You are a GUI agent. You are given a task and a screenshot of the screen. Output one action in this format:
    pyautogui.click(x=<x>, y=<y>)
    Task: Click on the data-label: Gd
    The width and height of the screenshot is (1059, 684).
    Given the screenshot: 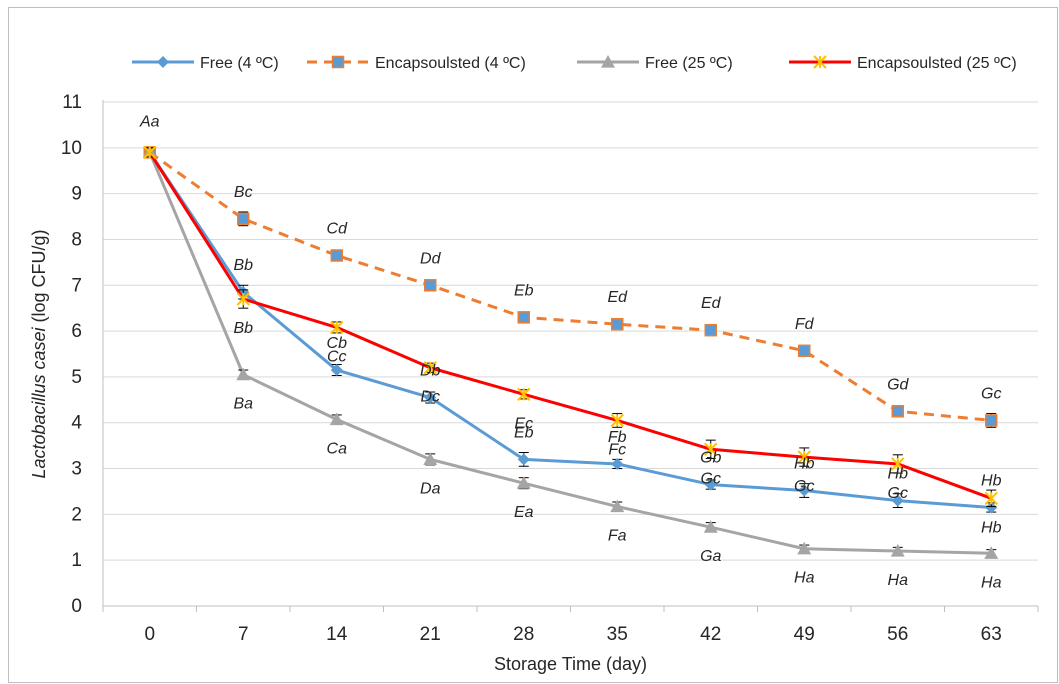 What is the action you would take?
    pyautogui.click(x=898, y=384)
    